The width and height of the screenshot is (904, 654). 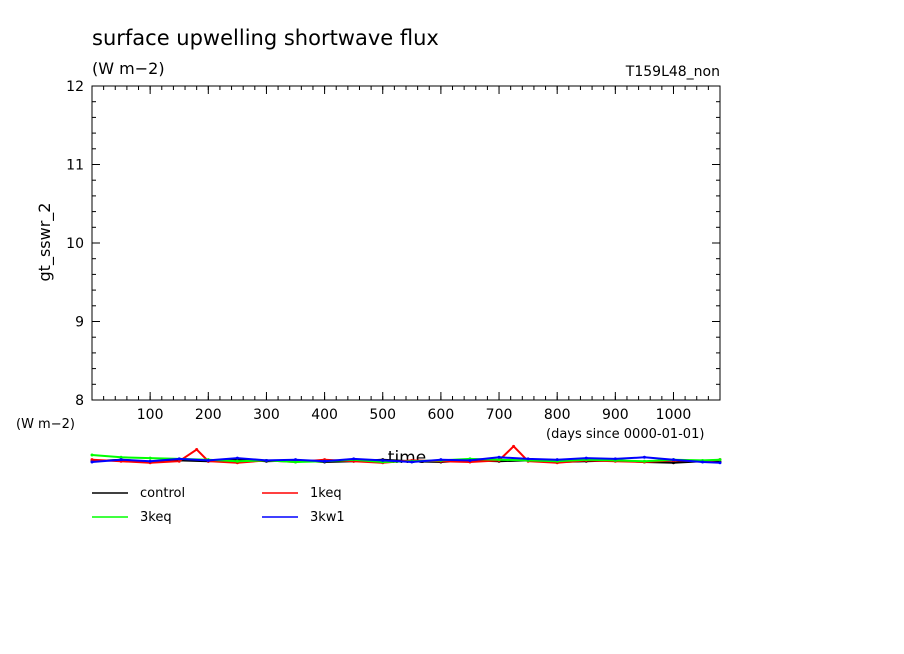 What do you see at coordinates (218, 505) in the screenshot?
I see `legend: control 1keq 3keq 3kw1` at bounding box center [218, 505].